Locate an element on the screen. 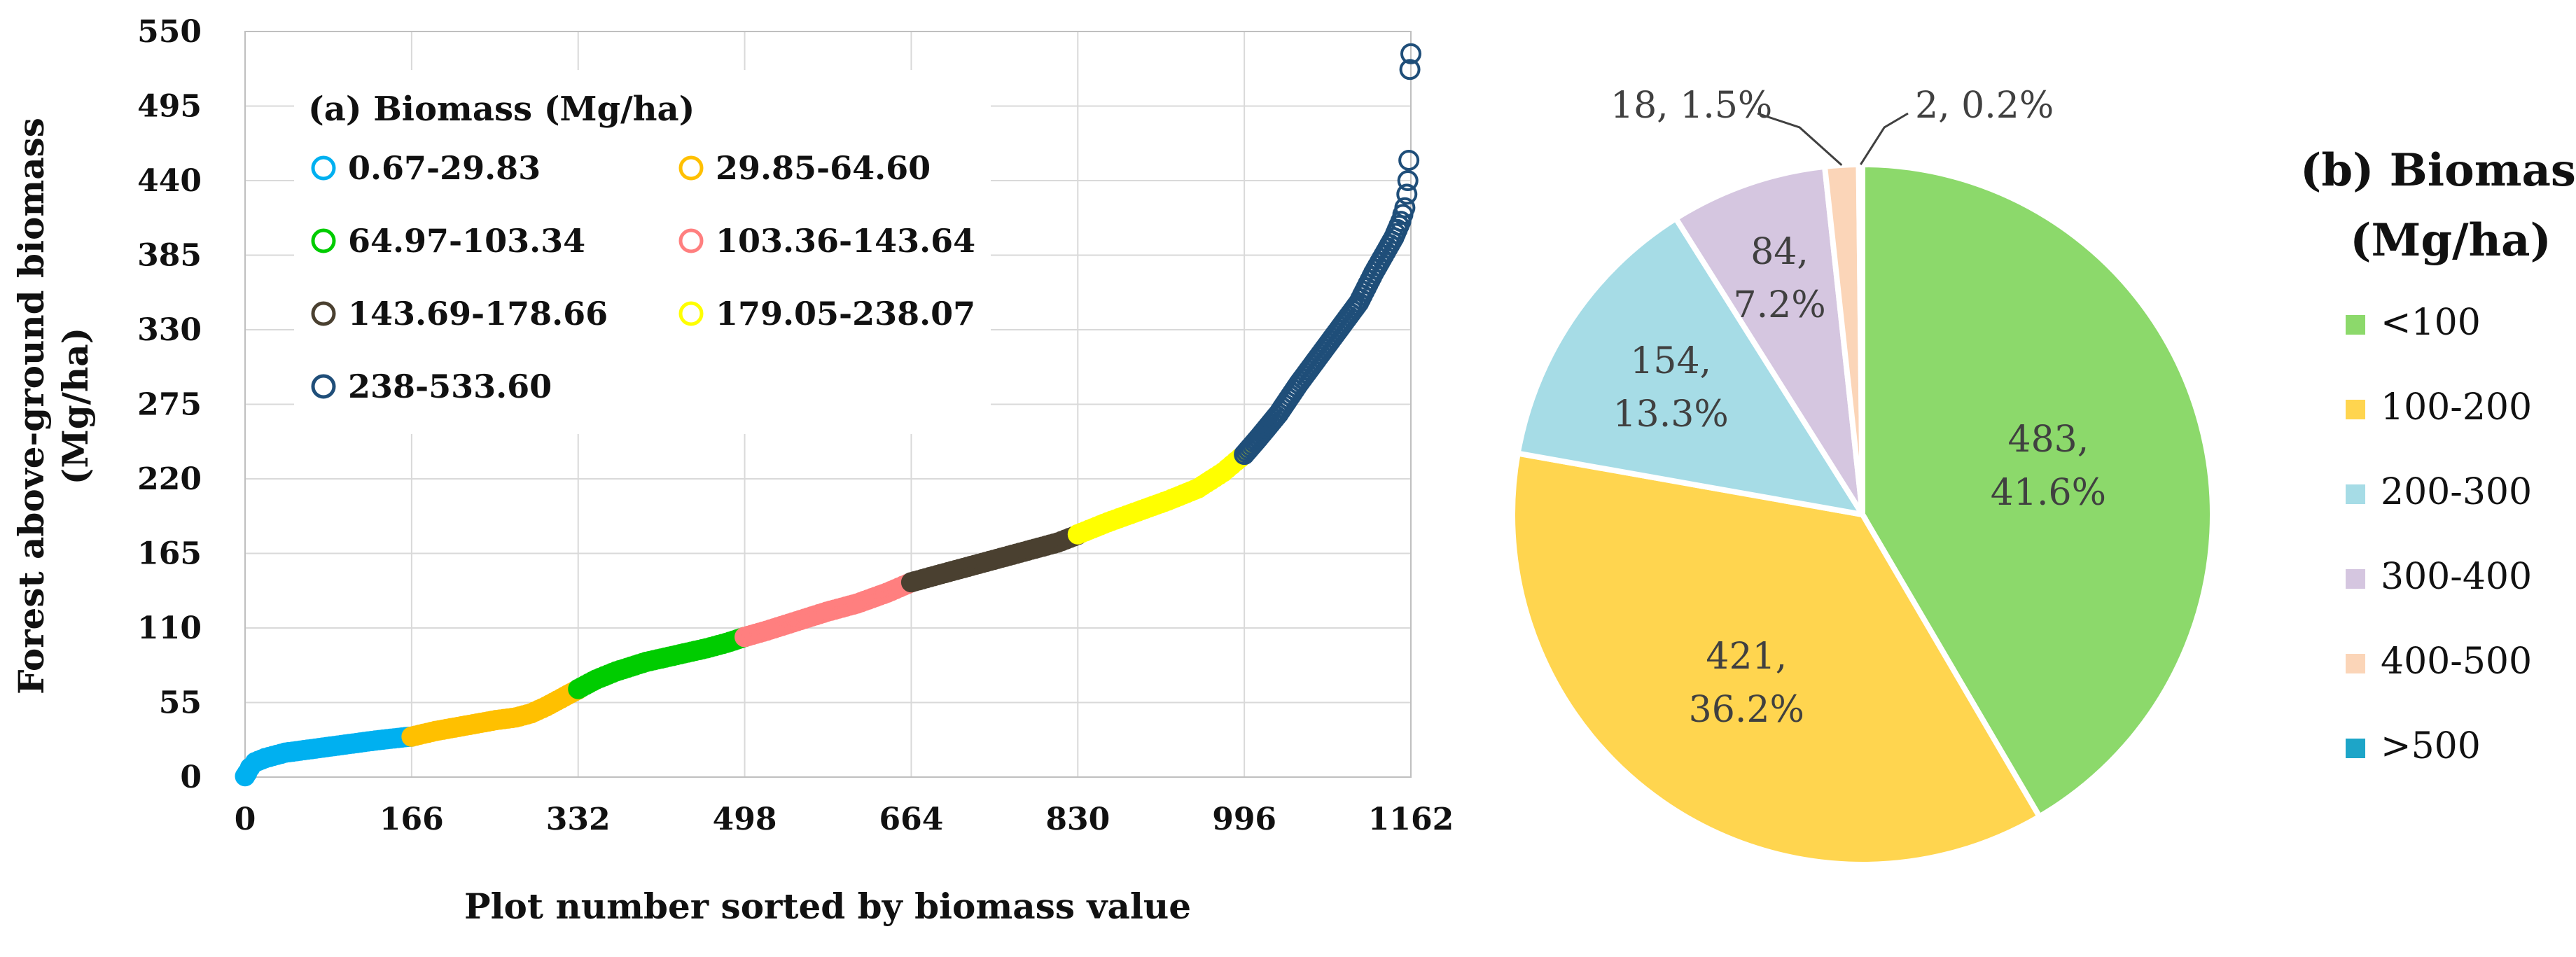 The image size is (2576, 957). series-29.85-64.60 is located at coordinates (495, 713).